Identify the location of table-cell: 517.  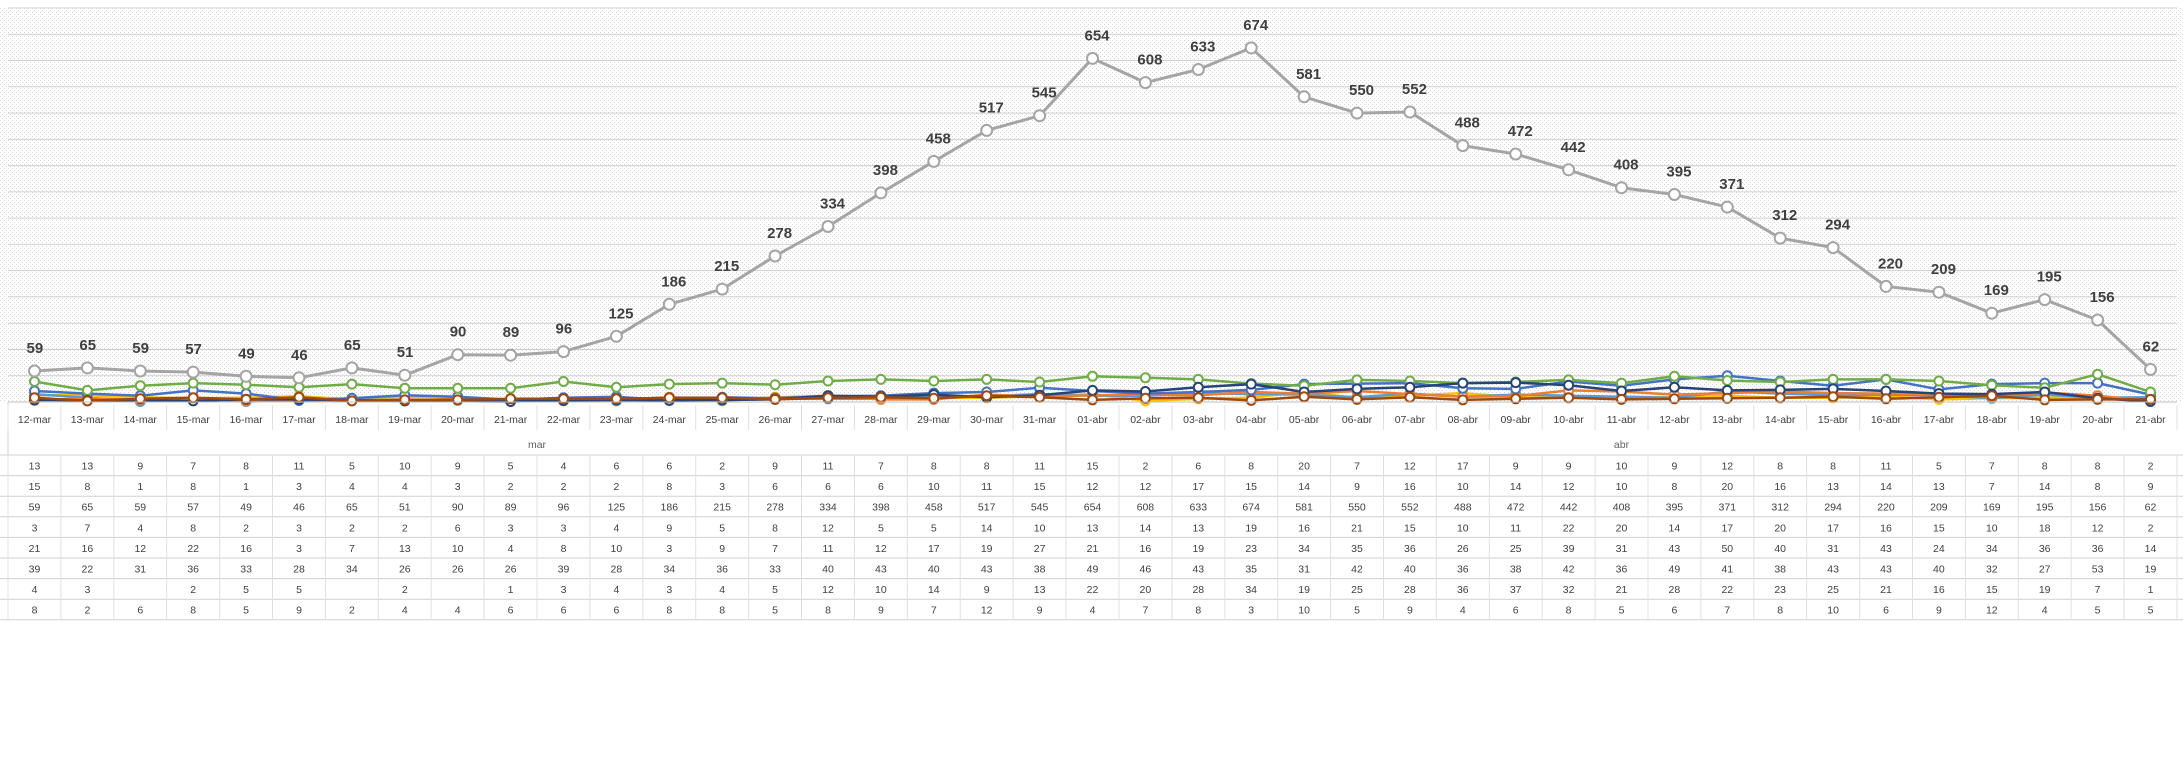
(987, 508).